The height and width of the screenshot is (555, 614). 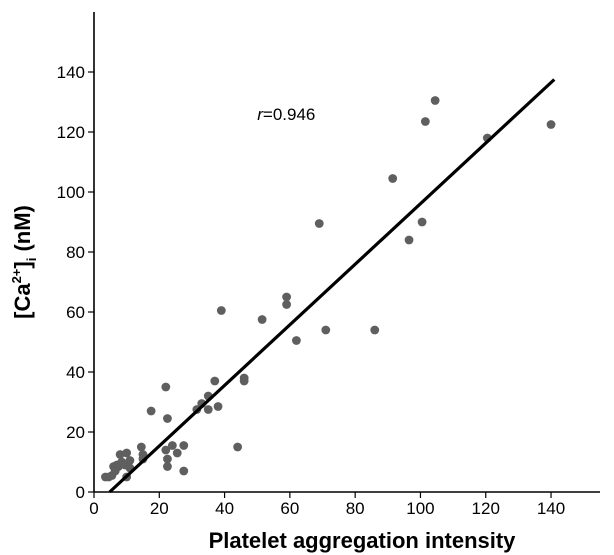 I want to click on y-axis-title-unit: (nM), so click(x=22, y=231).